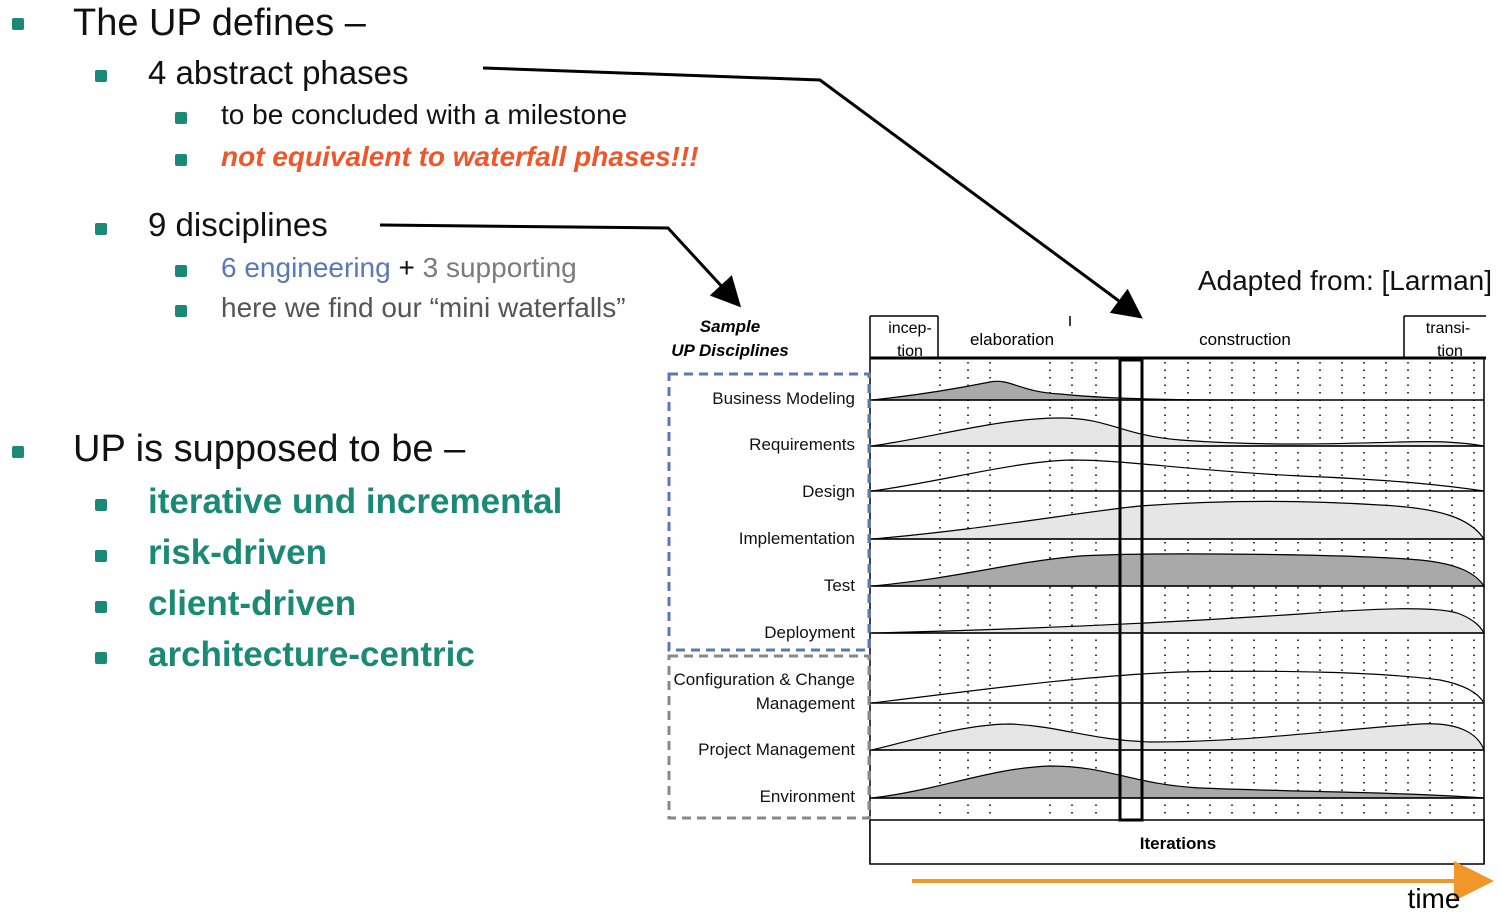 The height and width of the screenshot is (916, 1500). What do you see at coordinates (423, 307) in the screenshot?
I see `mini-waterfalls-item: here we find our “mini waterfalls”` at bounding box center [423, 307].